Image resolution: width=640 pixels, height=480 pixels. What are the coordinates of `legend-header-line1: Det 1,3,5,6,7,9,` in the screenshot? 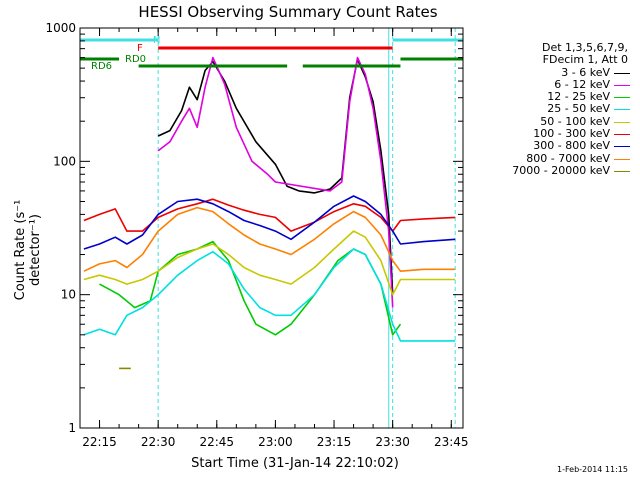 It's located at (584, 47).